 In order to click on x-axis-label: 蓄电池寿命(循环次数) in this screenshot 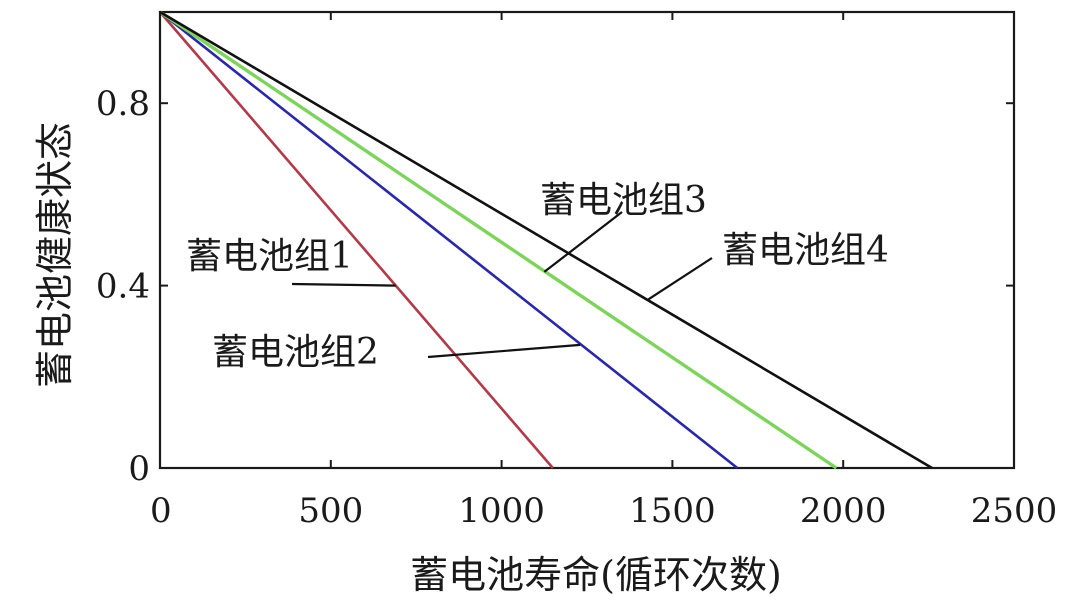, I will do `click(596, 575)`.